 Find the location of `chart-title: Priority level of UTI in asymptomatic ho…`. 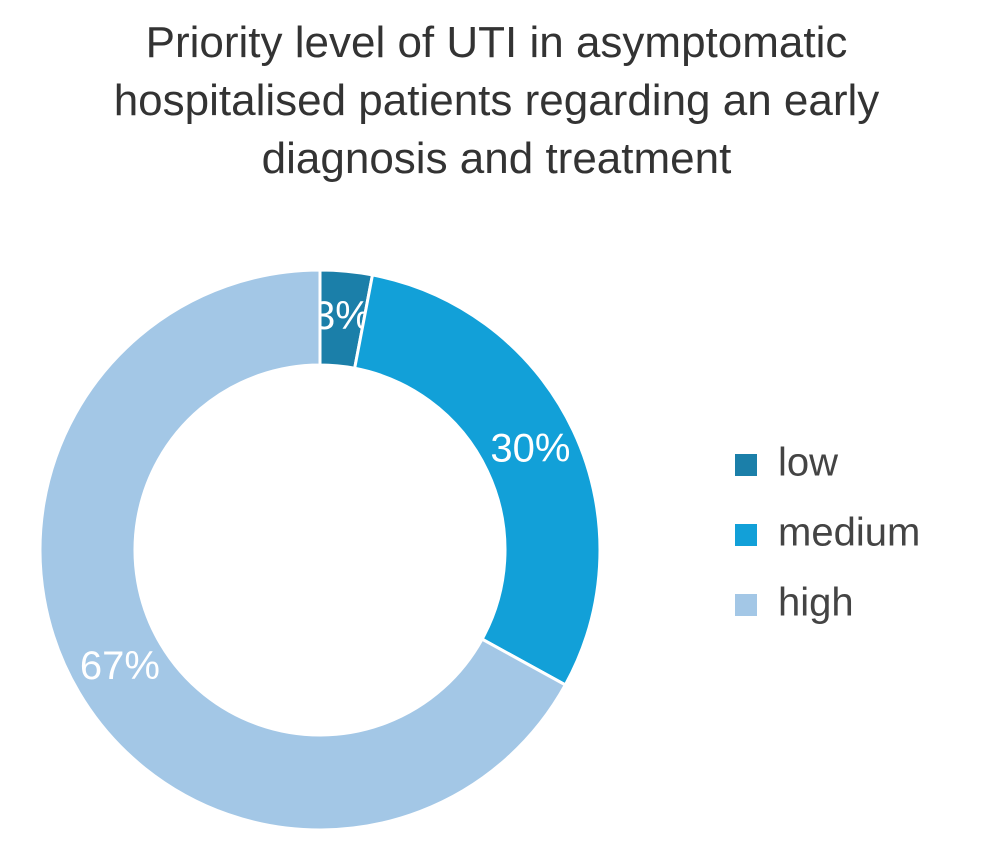

chart-title: Priority level of UTI in asymptomatic ho… is located at coordinates (496, 100).